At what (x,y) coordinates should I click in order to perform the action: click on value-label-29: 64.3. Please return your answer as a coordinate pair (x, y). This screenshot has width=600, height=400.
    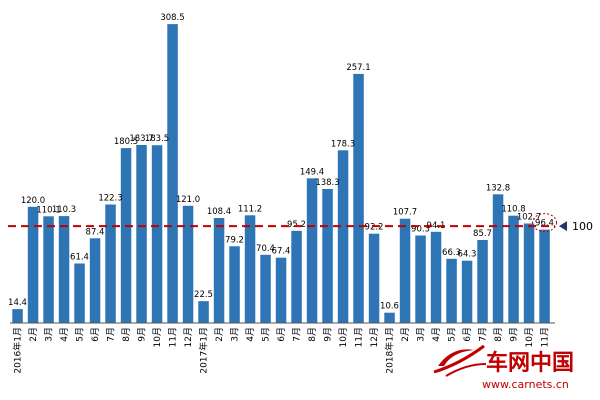
    Looking at the image, I should click on (467, 255).